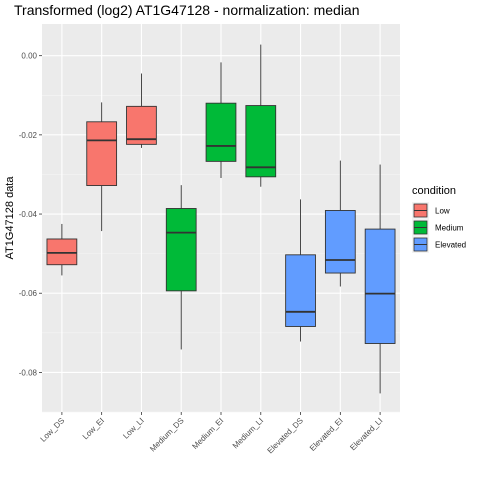 The height and width of the screenshot is (480, 480). Describe the element at coordinates (10, 218) in the screenshot. I see `y-axis-label: AT1G47128 data` at that location.